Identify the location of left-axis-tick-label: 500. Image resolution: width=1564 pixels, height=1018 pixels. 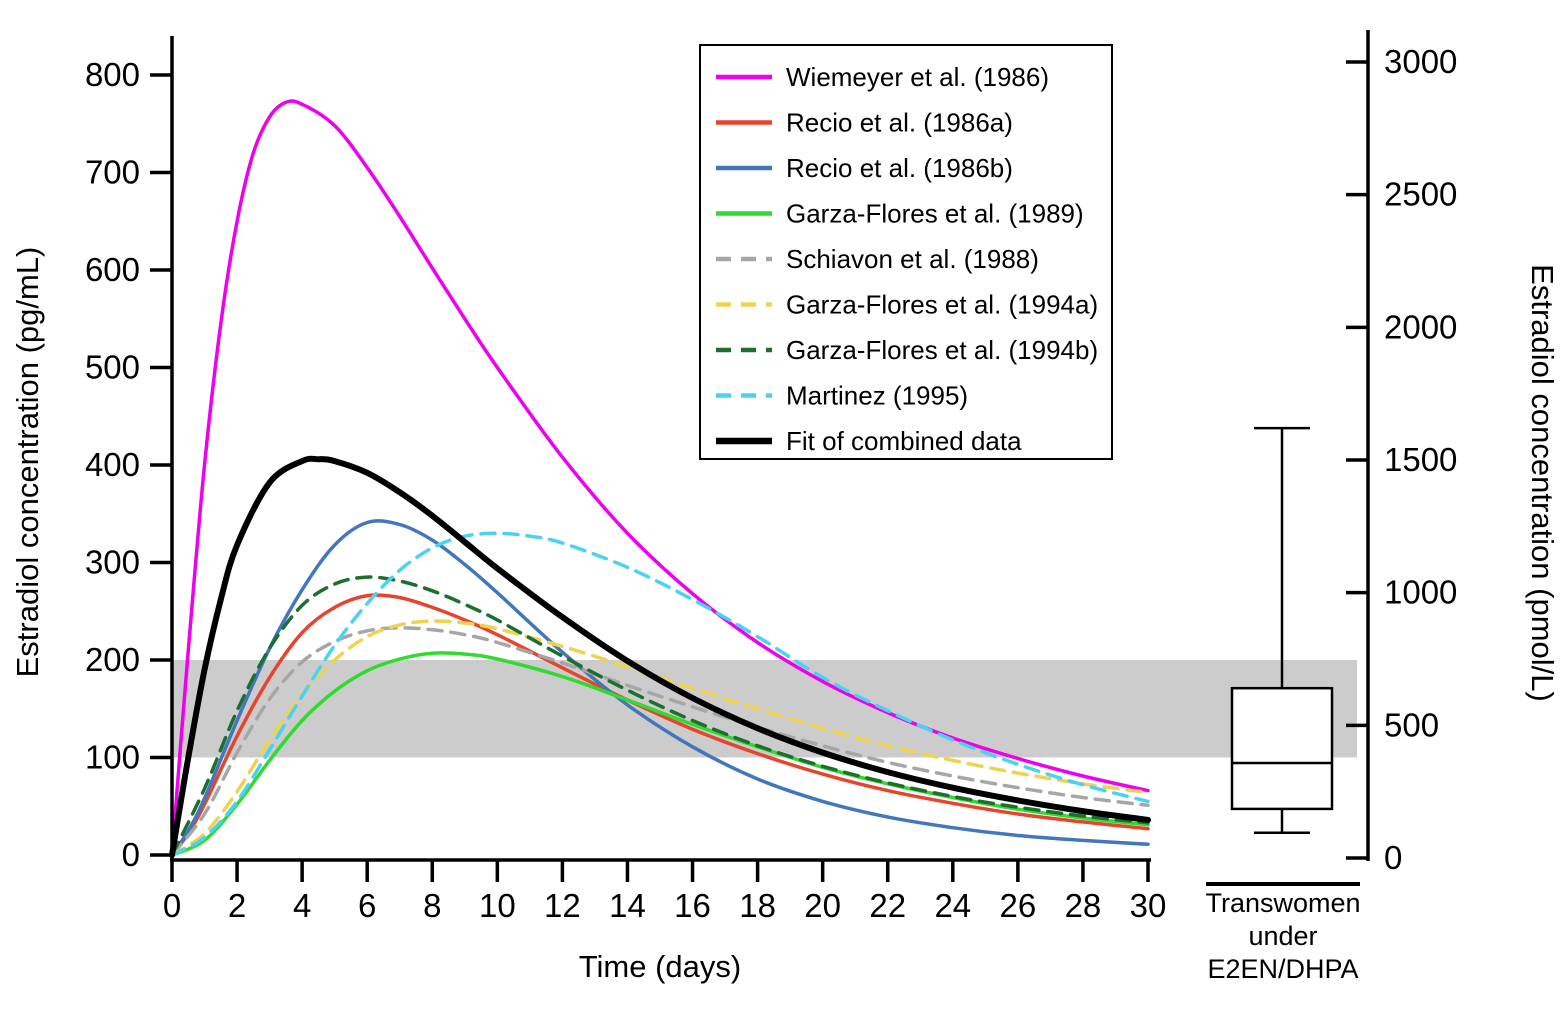
(112, 367).